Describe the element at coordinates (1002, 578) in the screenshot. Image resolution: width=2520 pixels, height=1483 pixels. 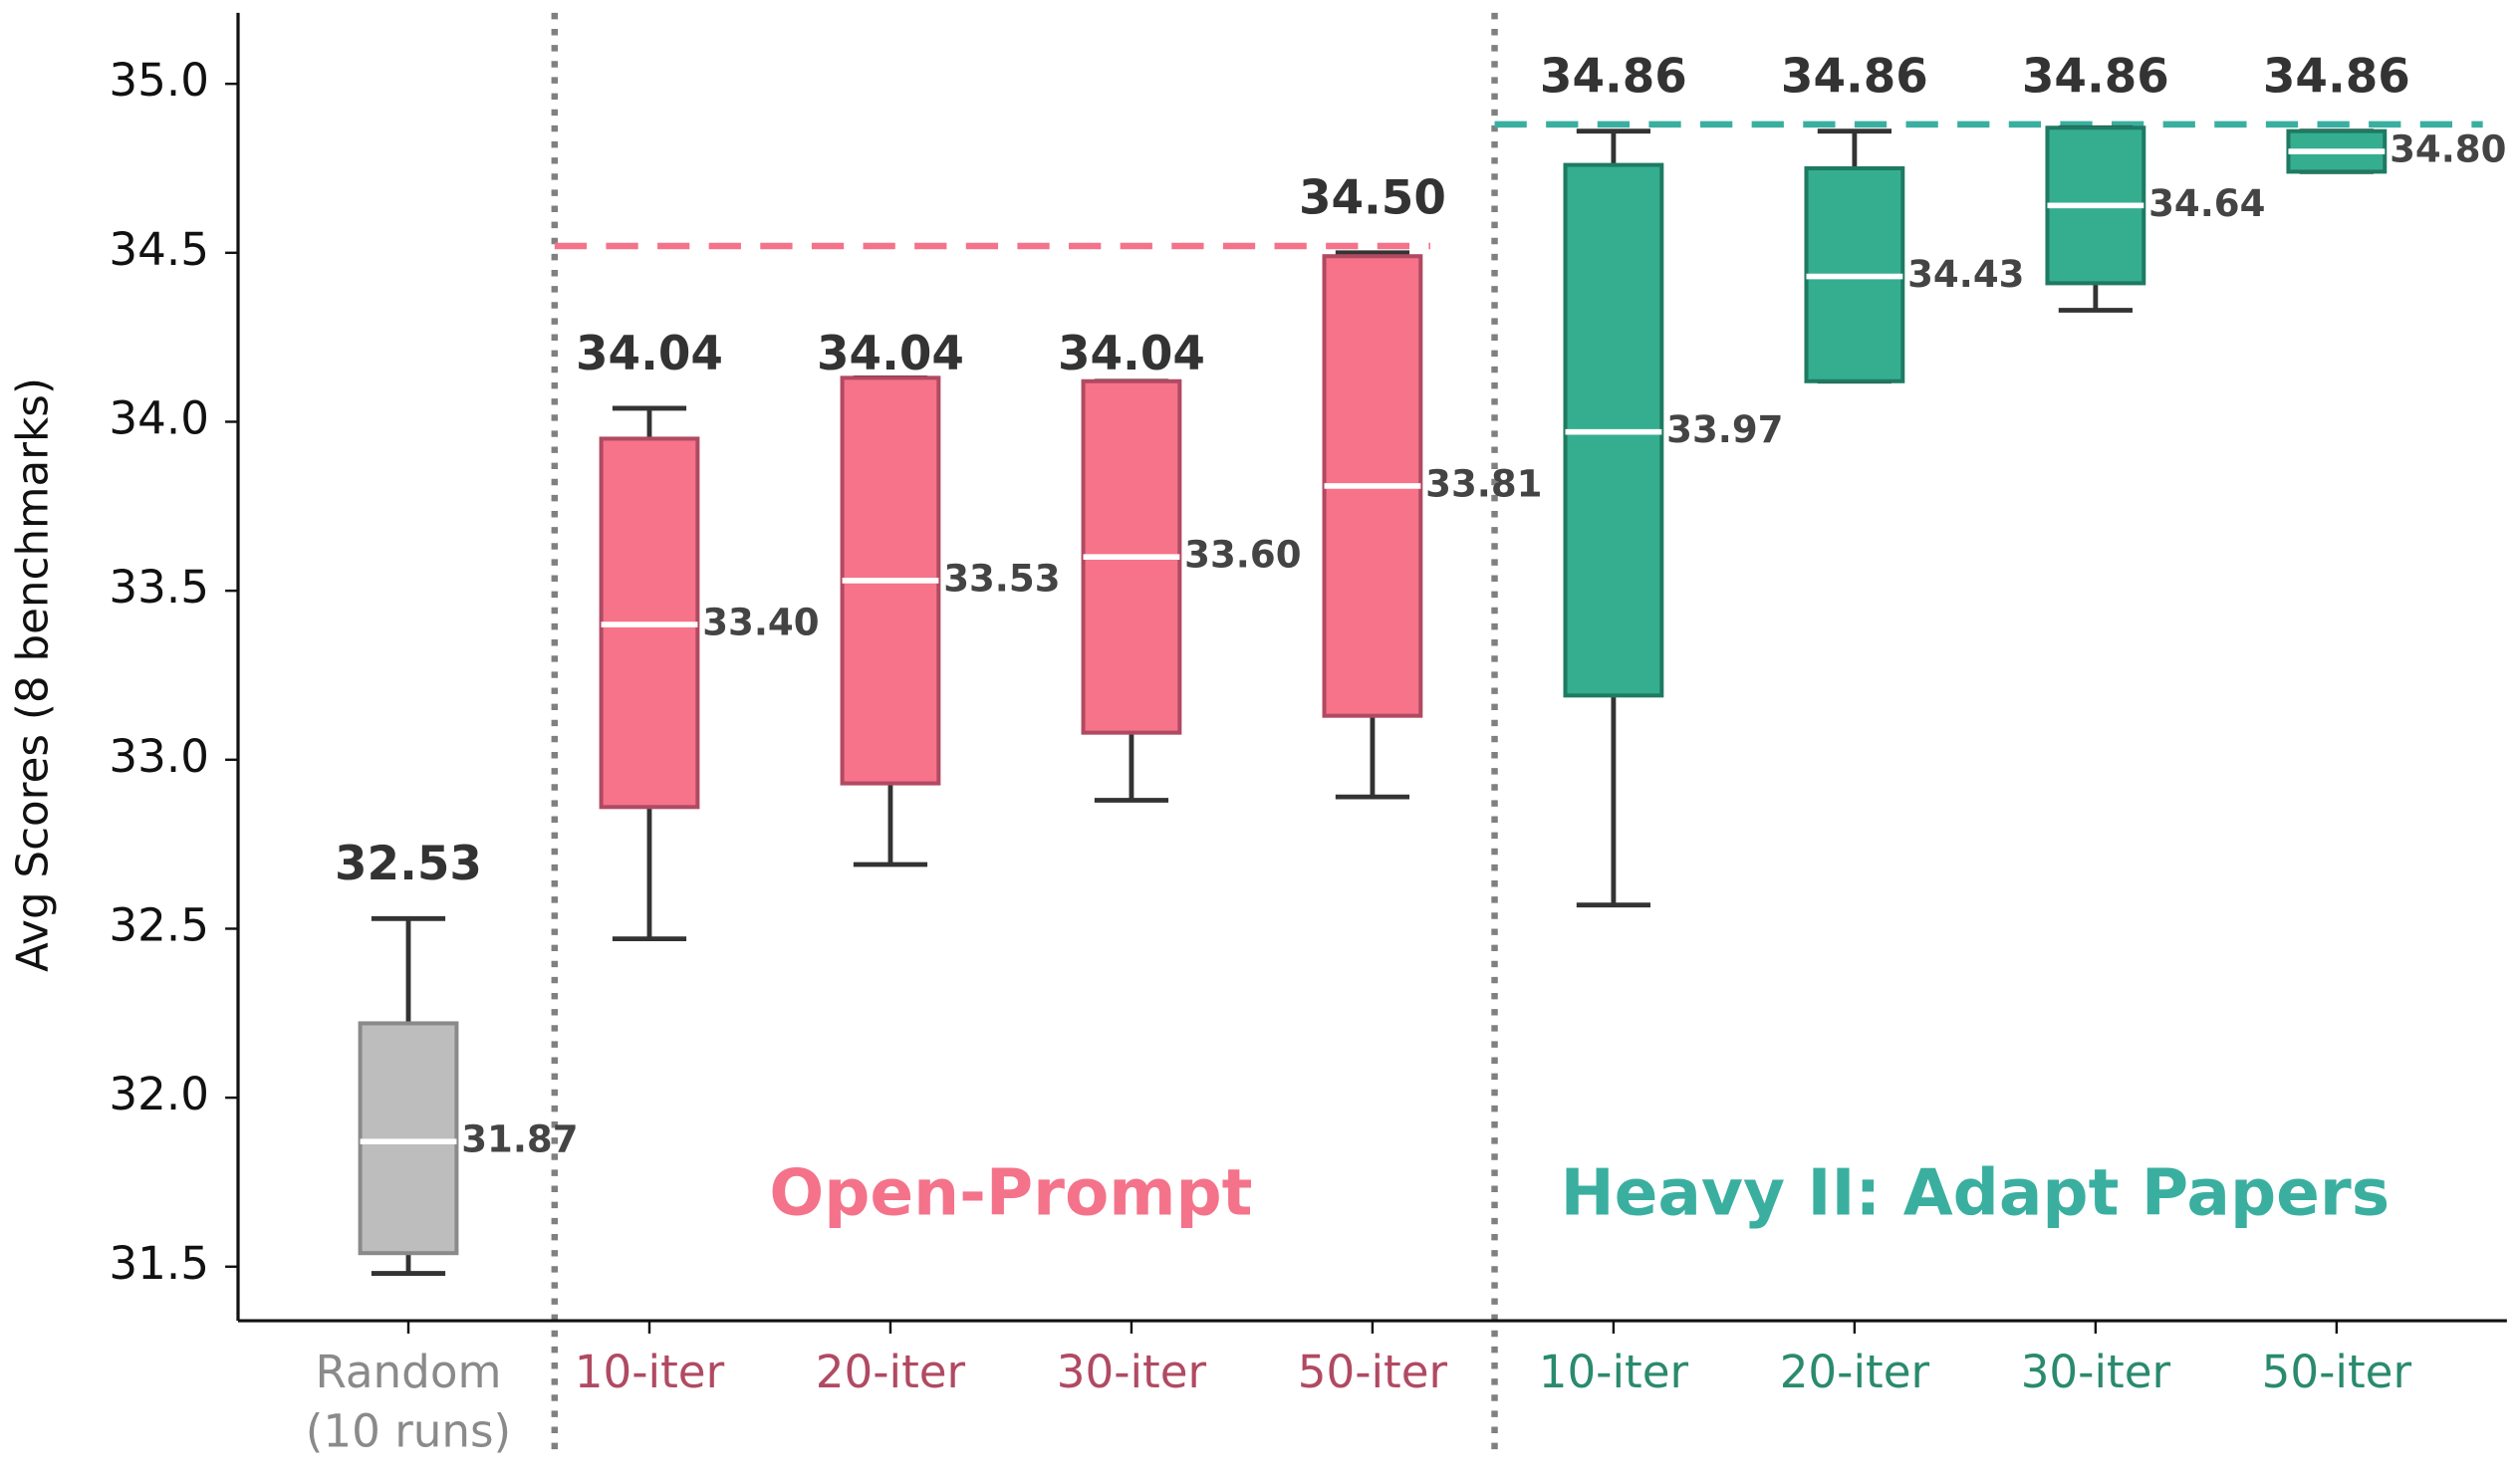
I see `median-label: 33.53` at that location.